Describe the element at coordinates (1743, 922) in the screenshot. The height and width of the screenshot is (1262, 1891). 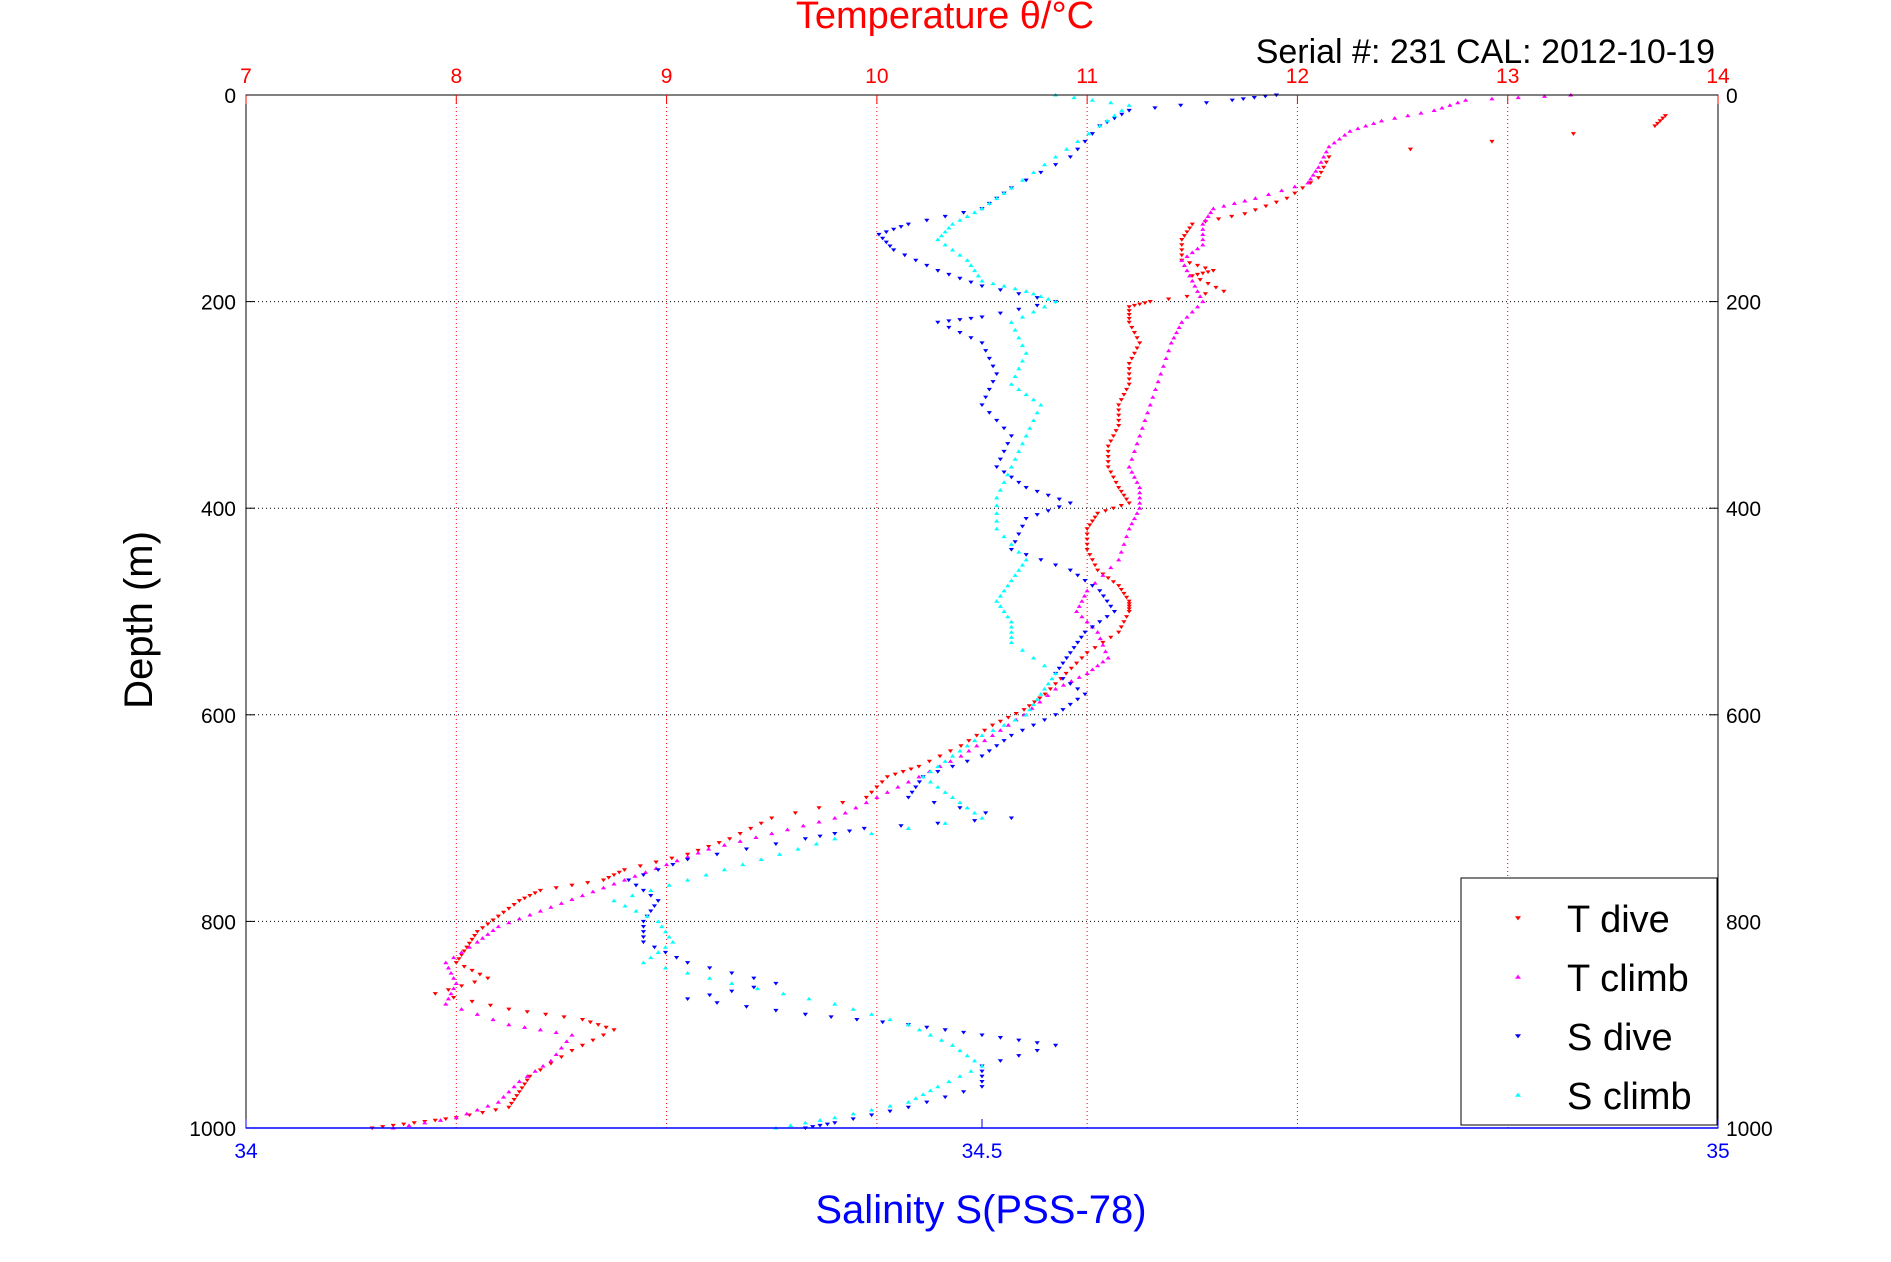
I see `depth-tick-label-right: 800` at that location.